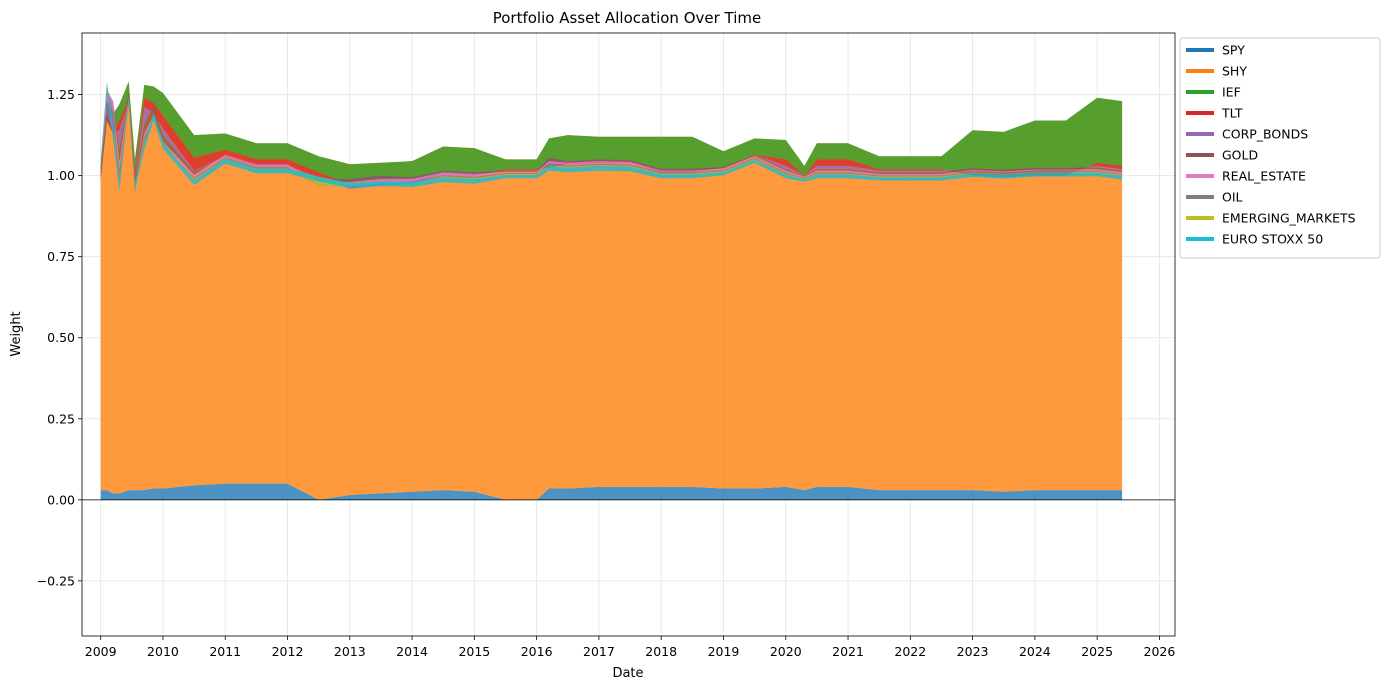 This screenshot has width=1389, height=690. I want to click on y-tick-label: 0.00, so click(61, 499).